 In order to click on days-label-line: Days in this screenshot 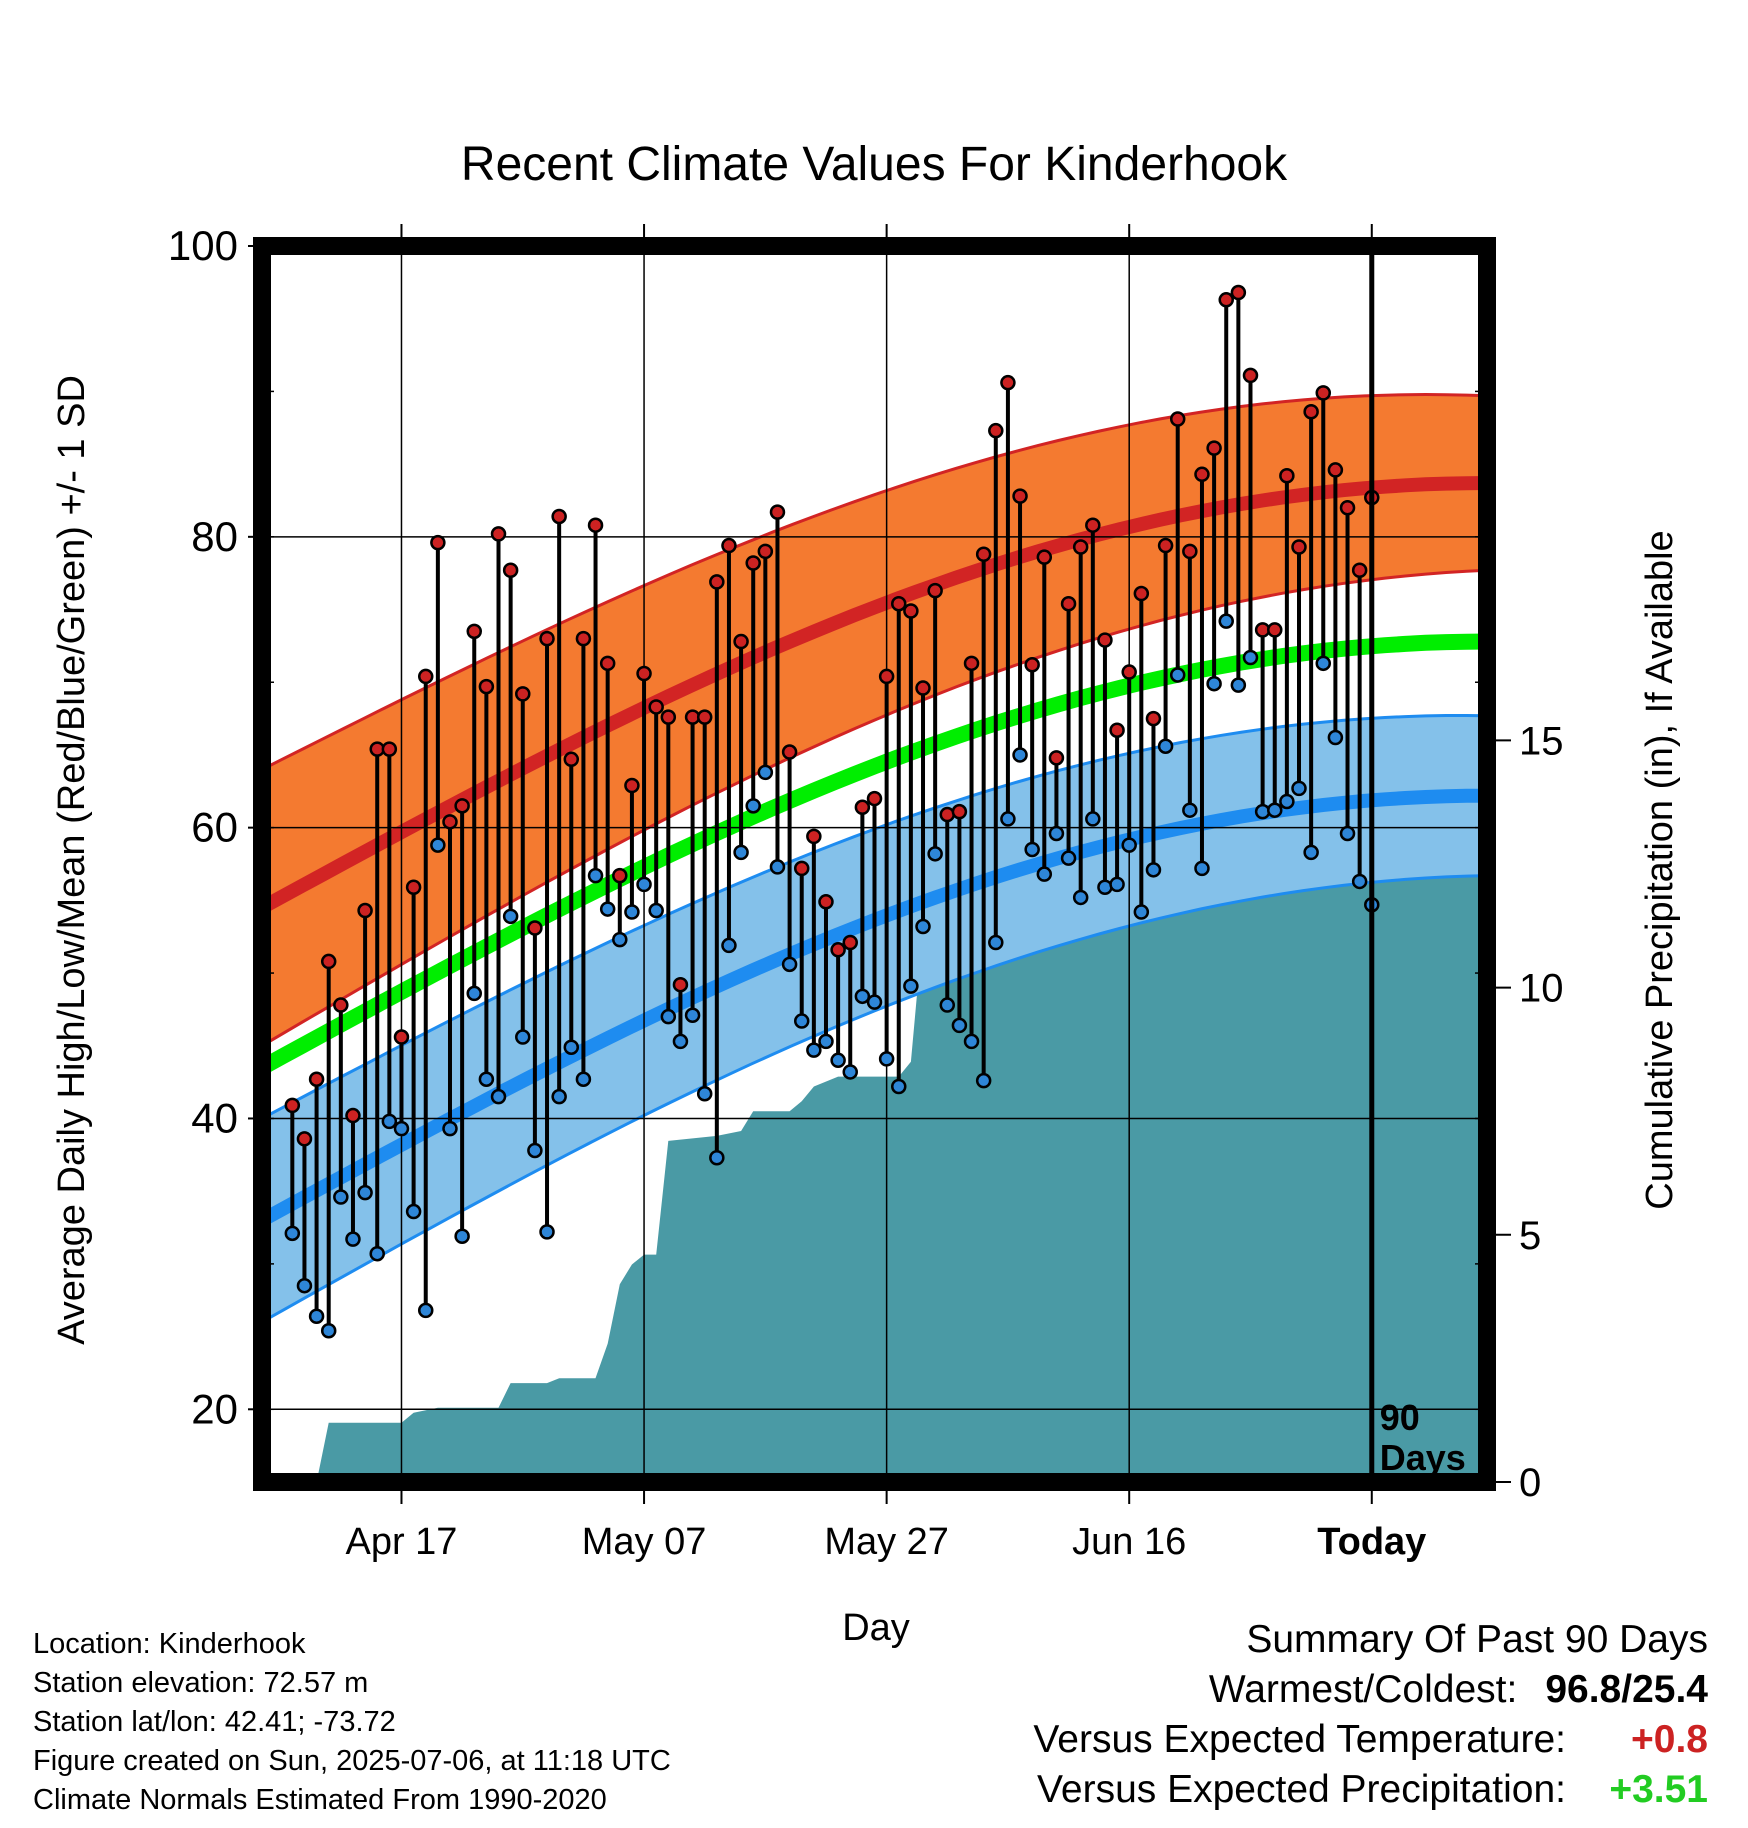, I will do `click(1423, 1457)`.